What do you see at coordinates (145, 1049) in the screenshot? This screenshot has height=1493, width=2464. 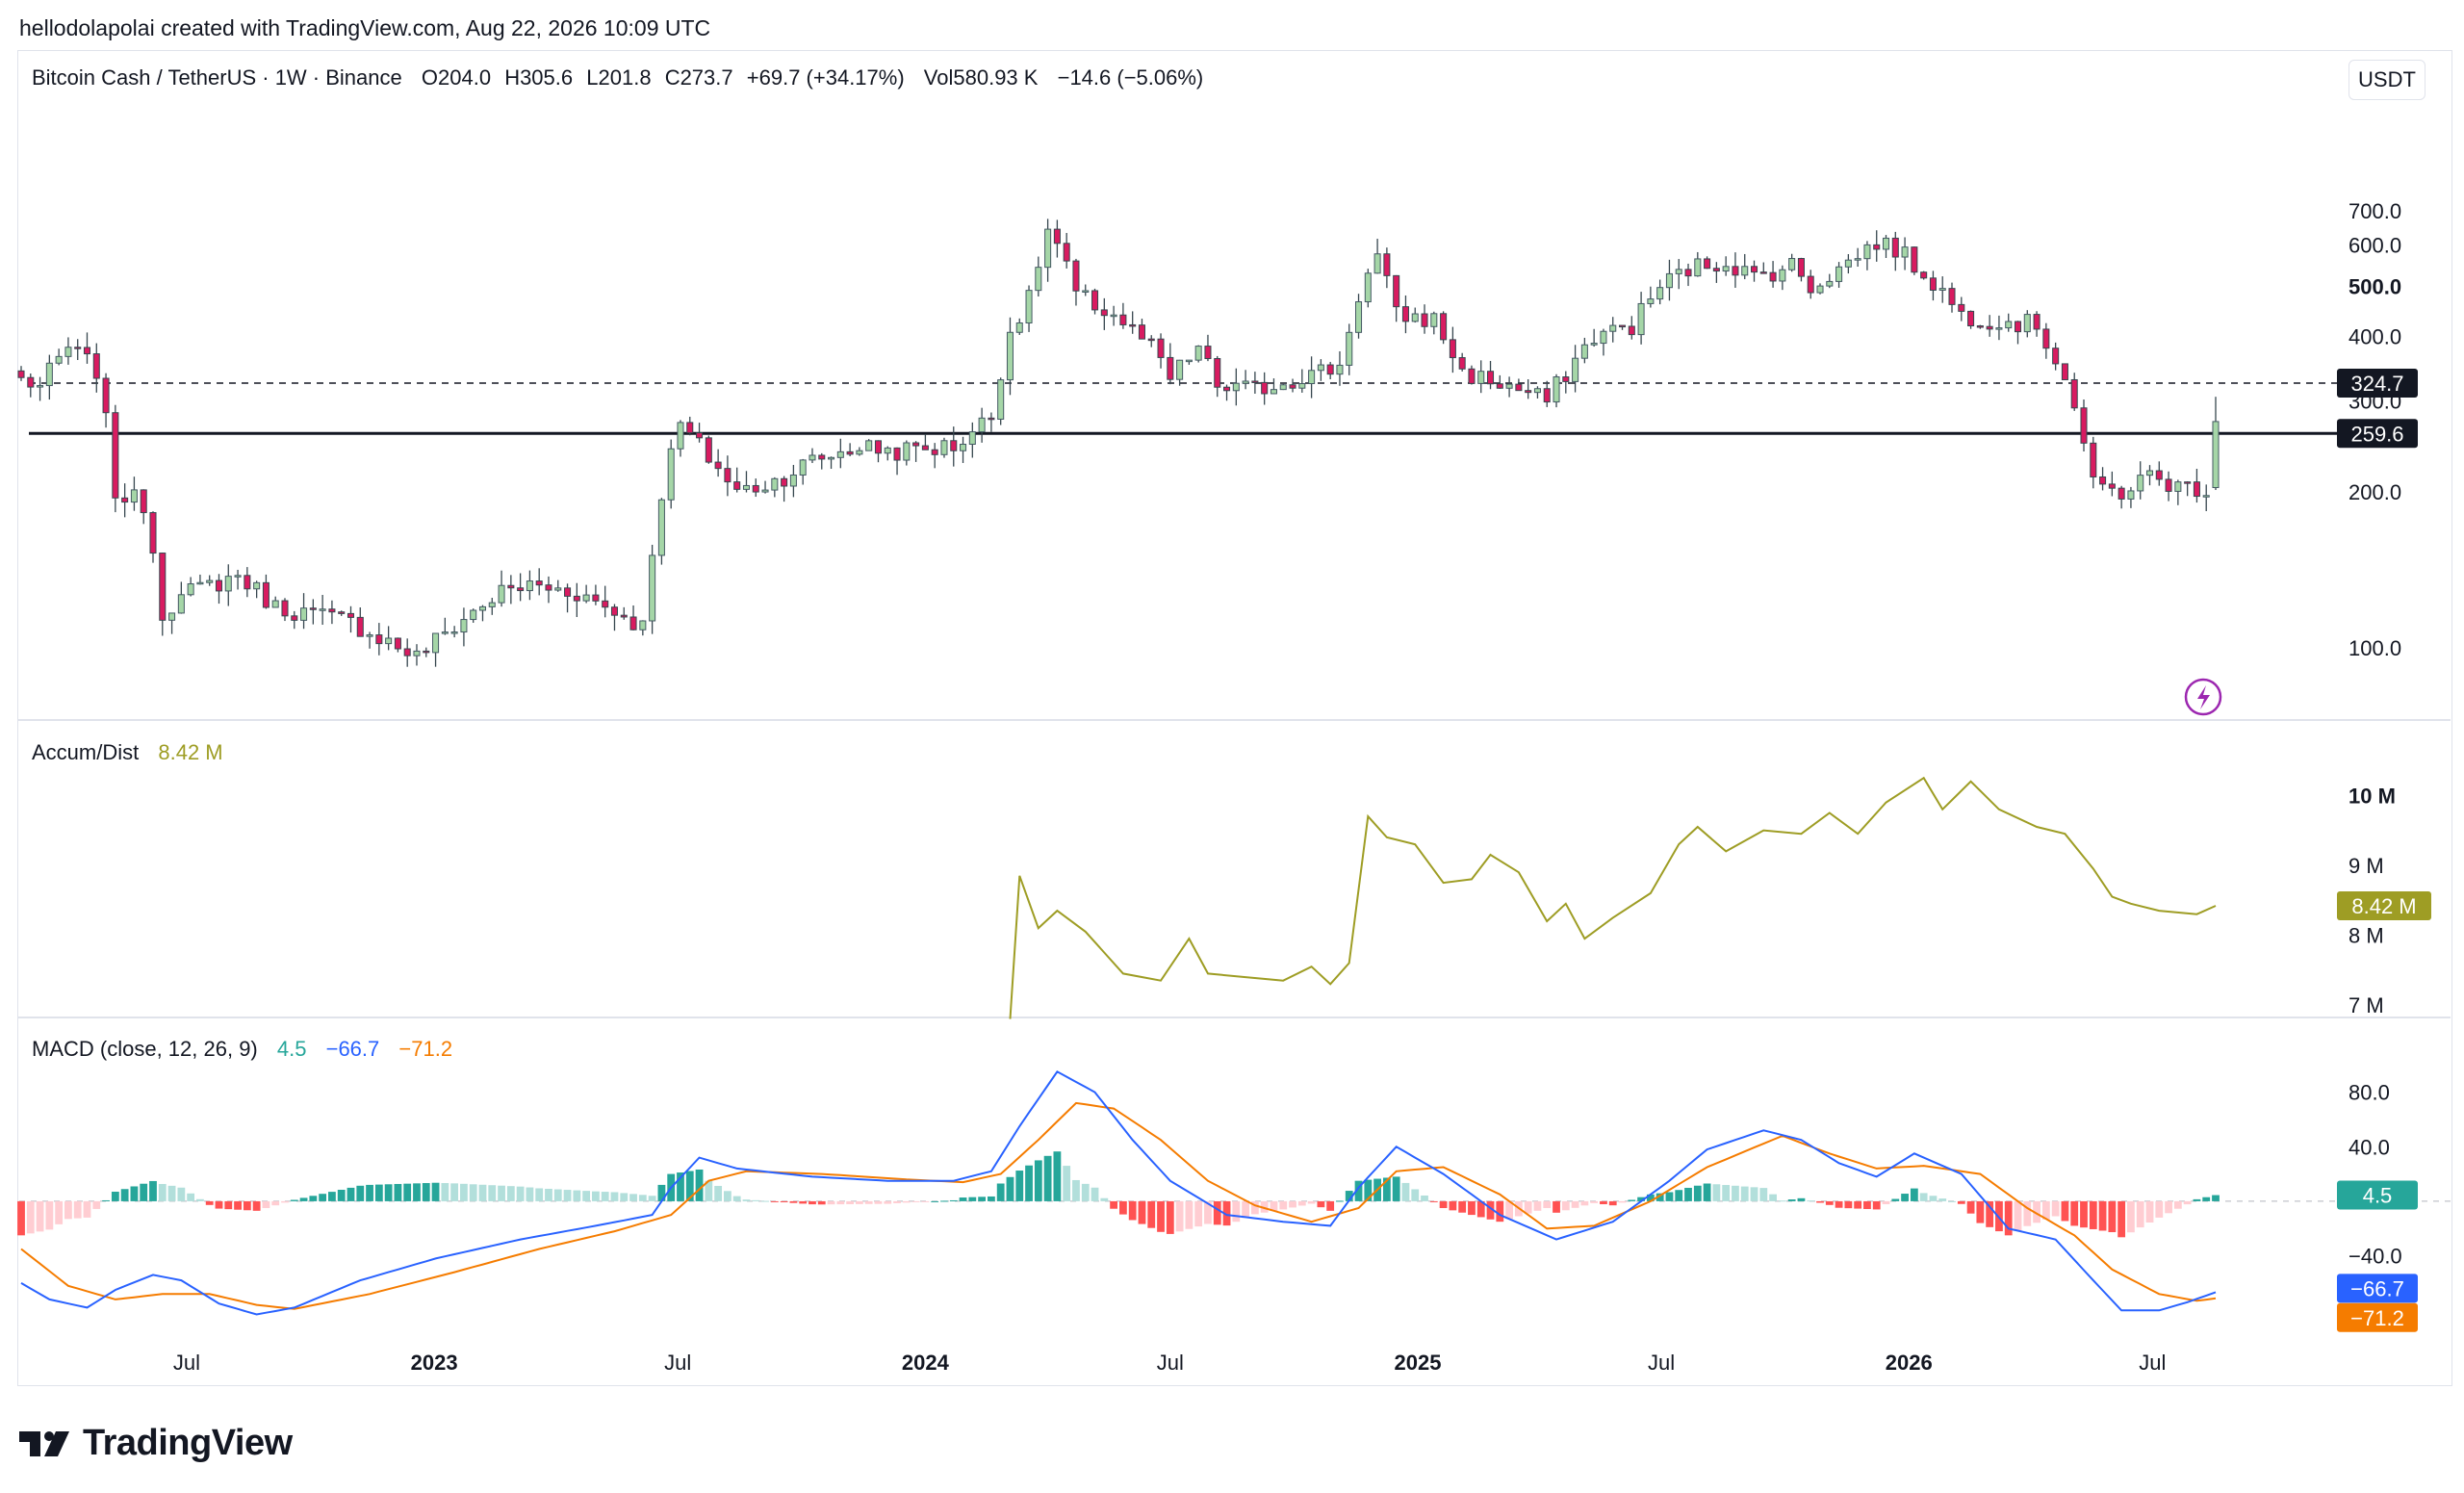 I see `macd-title: MACD (close, 12, 26, 9)` at bounding box center [145, 1049].